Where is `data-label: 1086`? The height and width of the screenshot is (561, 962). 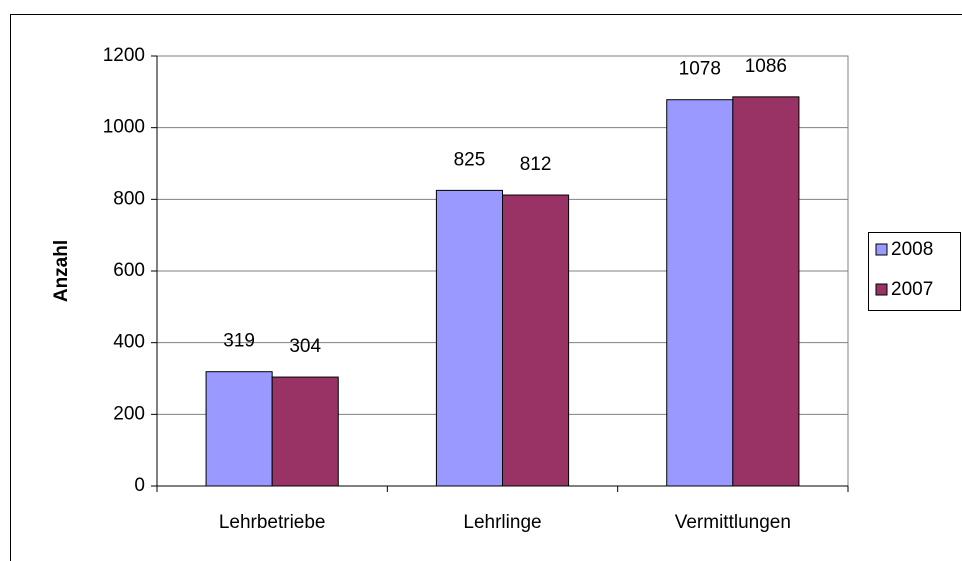 data-label: 1086 is located at coordinates (766, 66).